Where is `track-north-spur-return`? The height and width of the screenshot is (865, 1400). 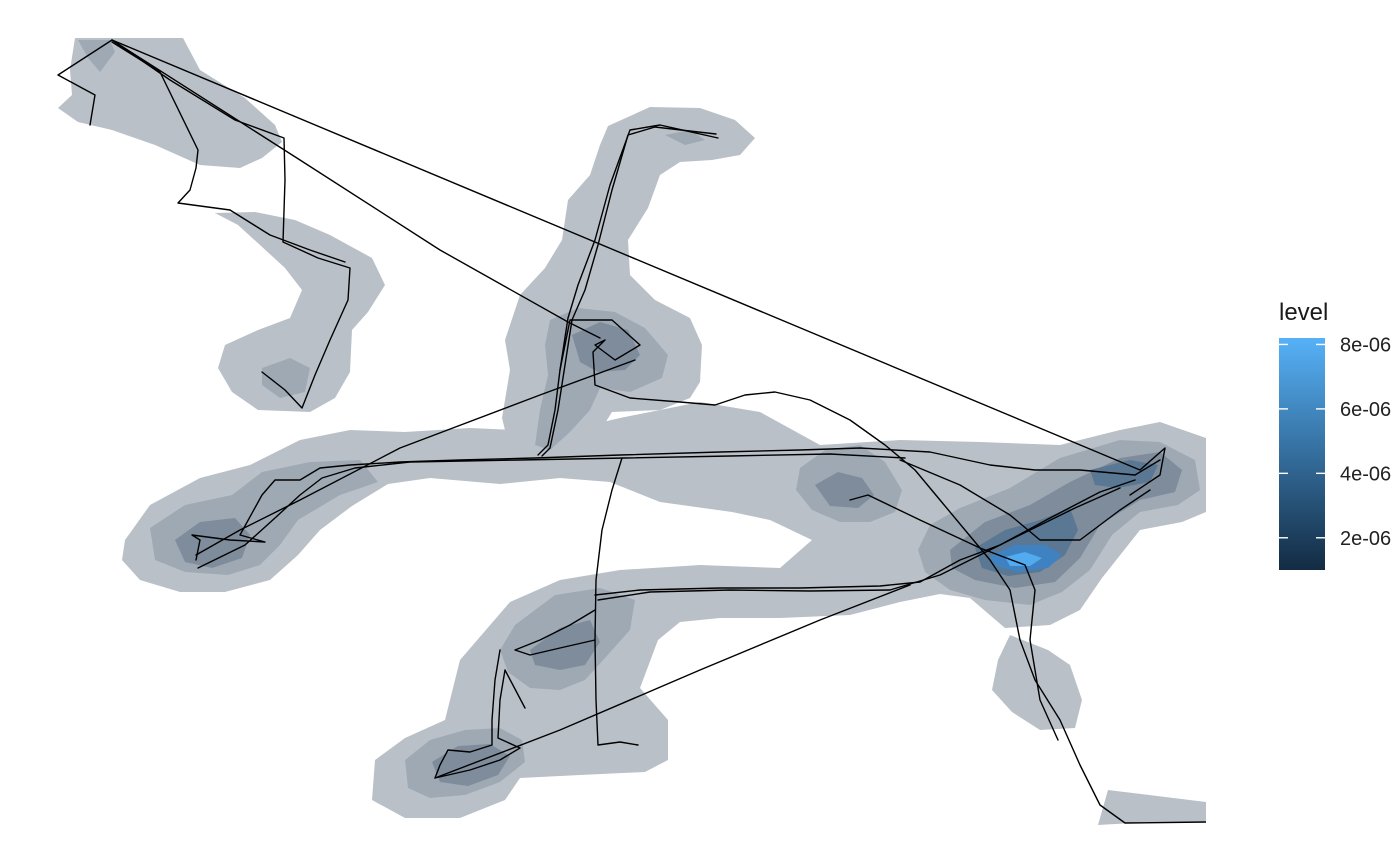 track-north-spur-return is located at coordinates (629, 291).